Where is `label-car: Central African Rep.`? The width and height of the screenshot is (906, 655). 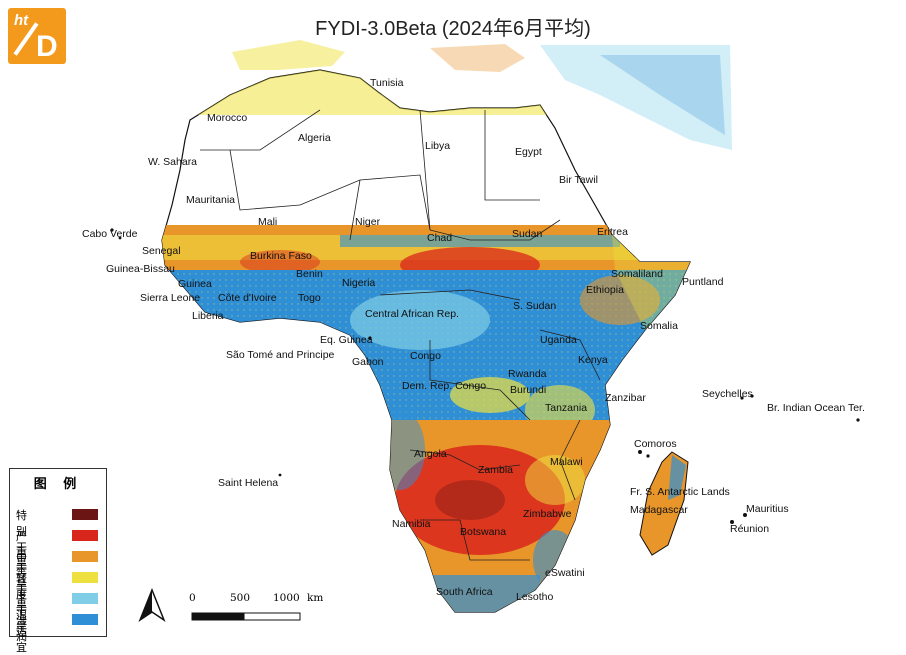
label-car: Central African Rep. is located at coordinates (412, 314).